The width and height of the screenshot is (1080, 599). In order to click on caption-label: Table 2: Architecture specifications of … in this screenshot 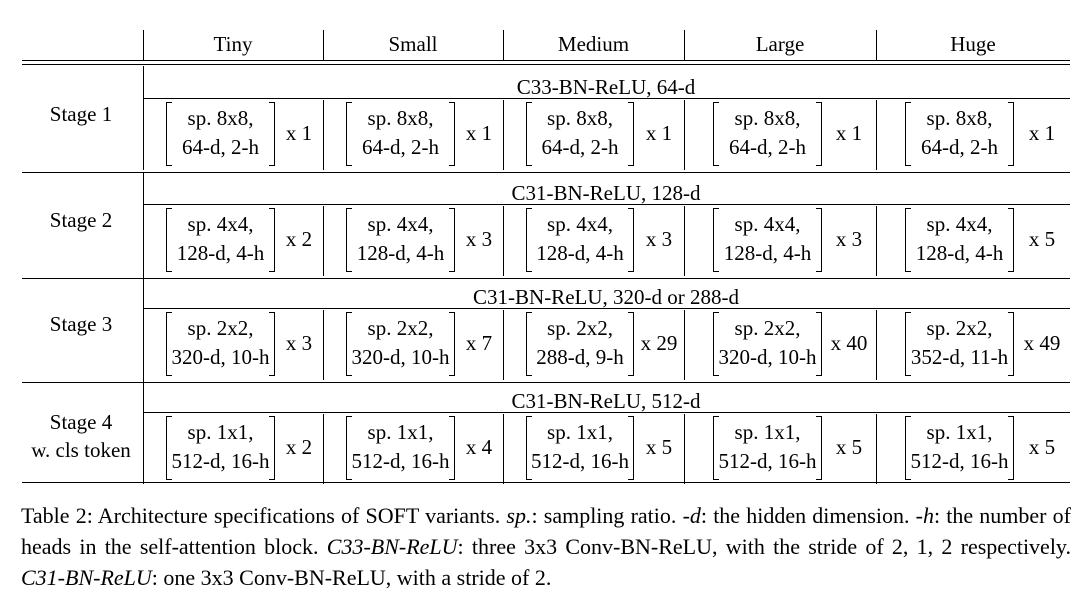, I will do `click(264, 515)`.